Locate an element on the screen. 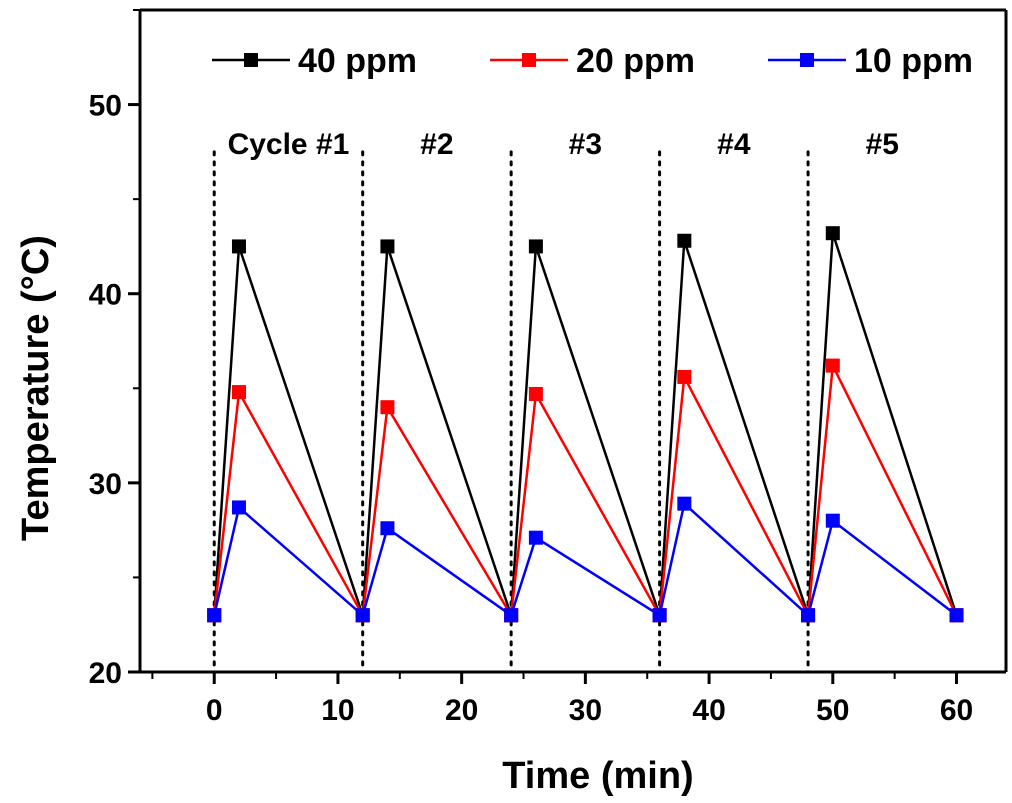  legend: 40 ppm 20 ppm 10 ppm is located at coordinates (592, 61).